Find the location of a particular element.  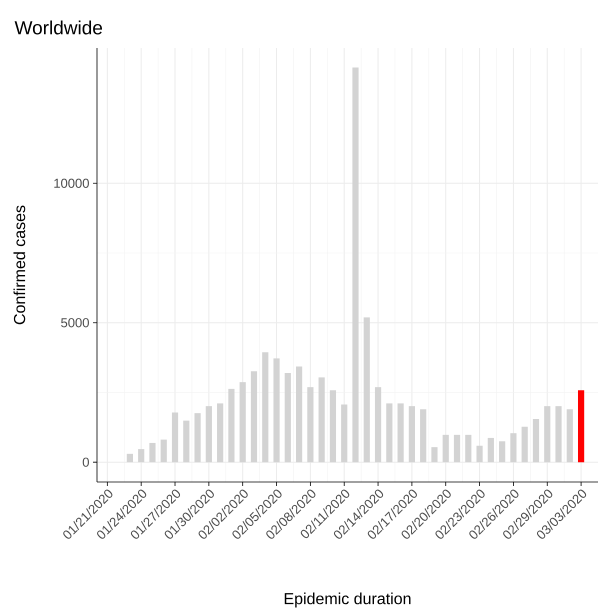

x-axis-title: Epidemic duration is located at coordinates (347, 600).